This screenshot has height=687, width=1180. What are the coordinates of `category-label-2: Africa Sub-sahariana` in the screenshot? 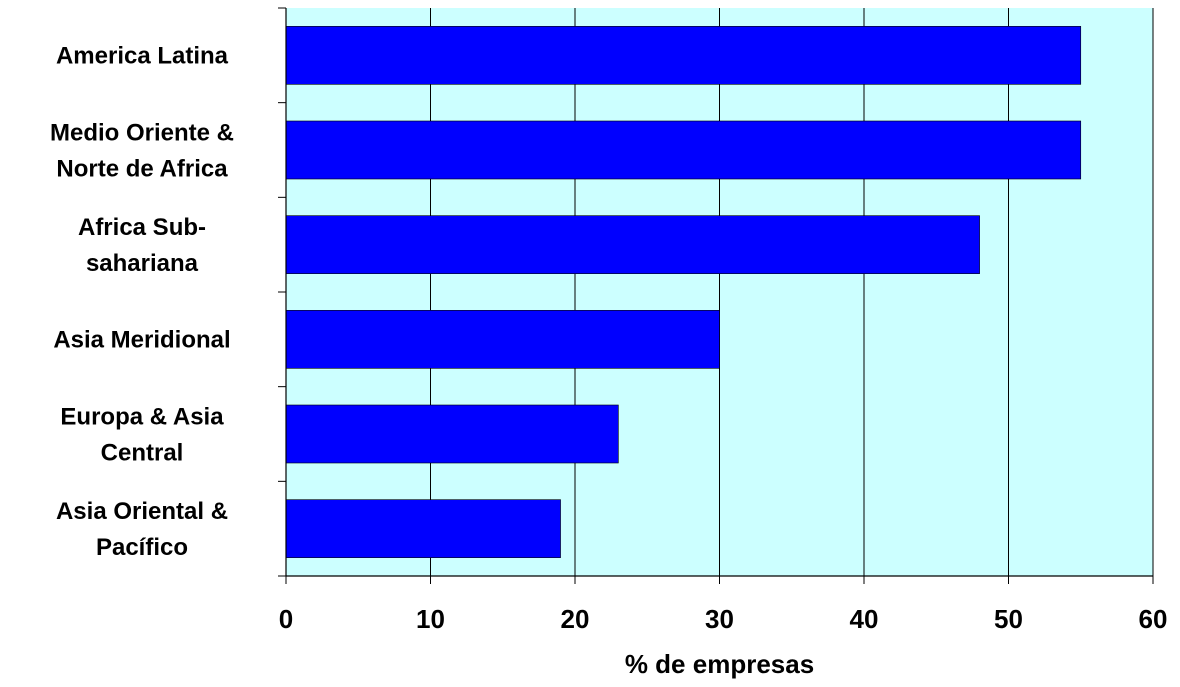 It's located at (142, 245).